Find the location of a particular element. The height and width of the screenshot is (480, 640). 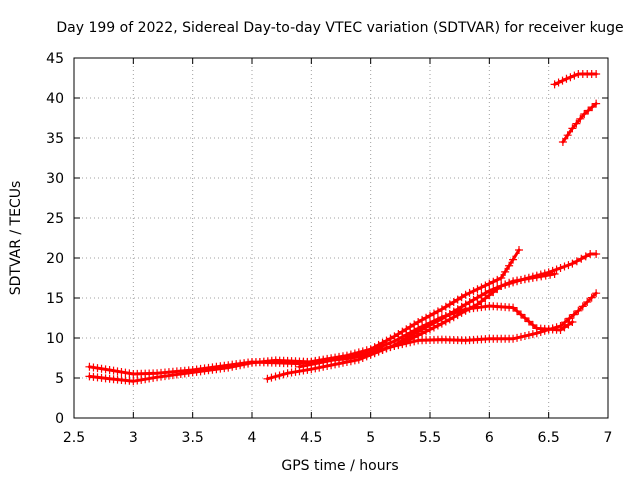

x-tick-label: 2.5 is located at coordinates (74, 438).